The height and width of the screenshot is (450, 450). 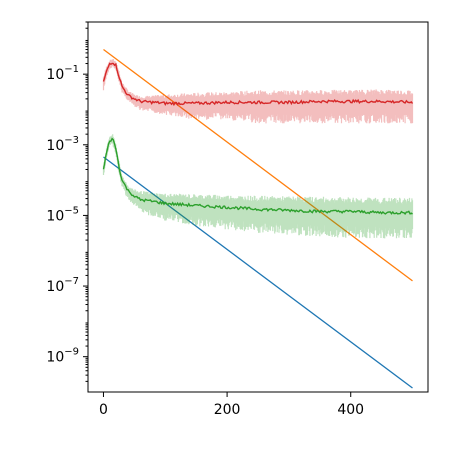 I want to click on series-2-band, so click(x=258, y=91).